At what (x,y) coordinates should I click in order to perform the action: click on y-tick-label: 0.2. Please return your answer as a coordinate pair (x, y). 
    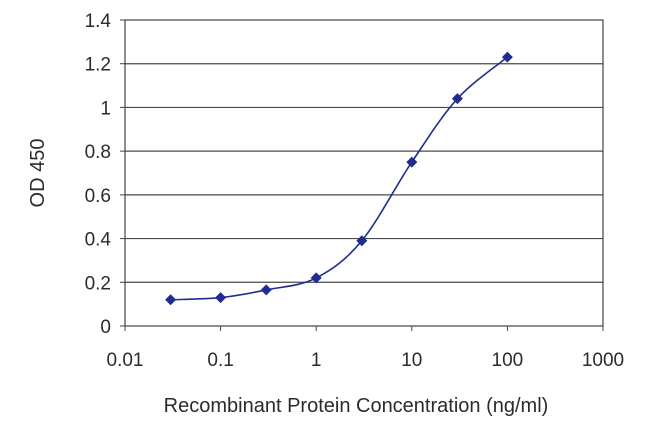
    Looking at the image, I should click on (98, 283).